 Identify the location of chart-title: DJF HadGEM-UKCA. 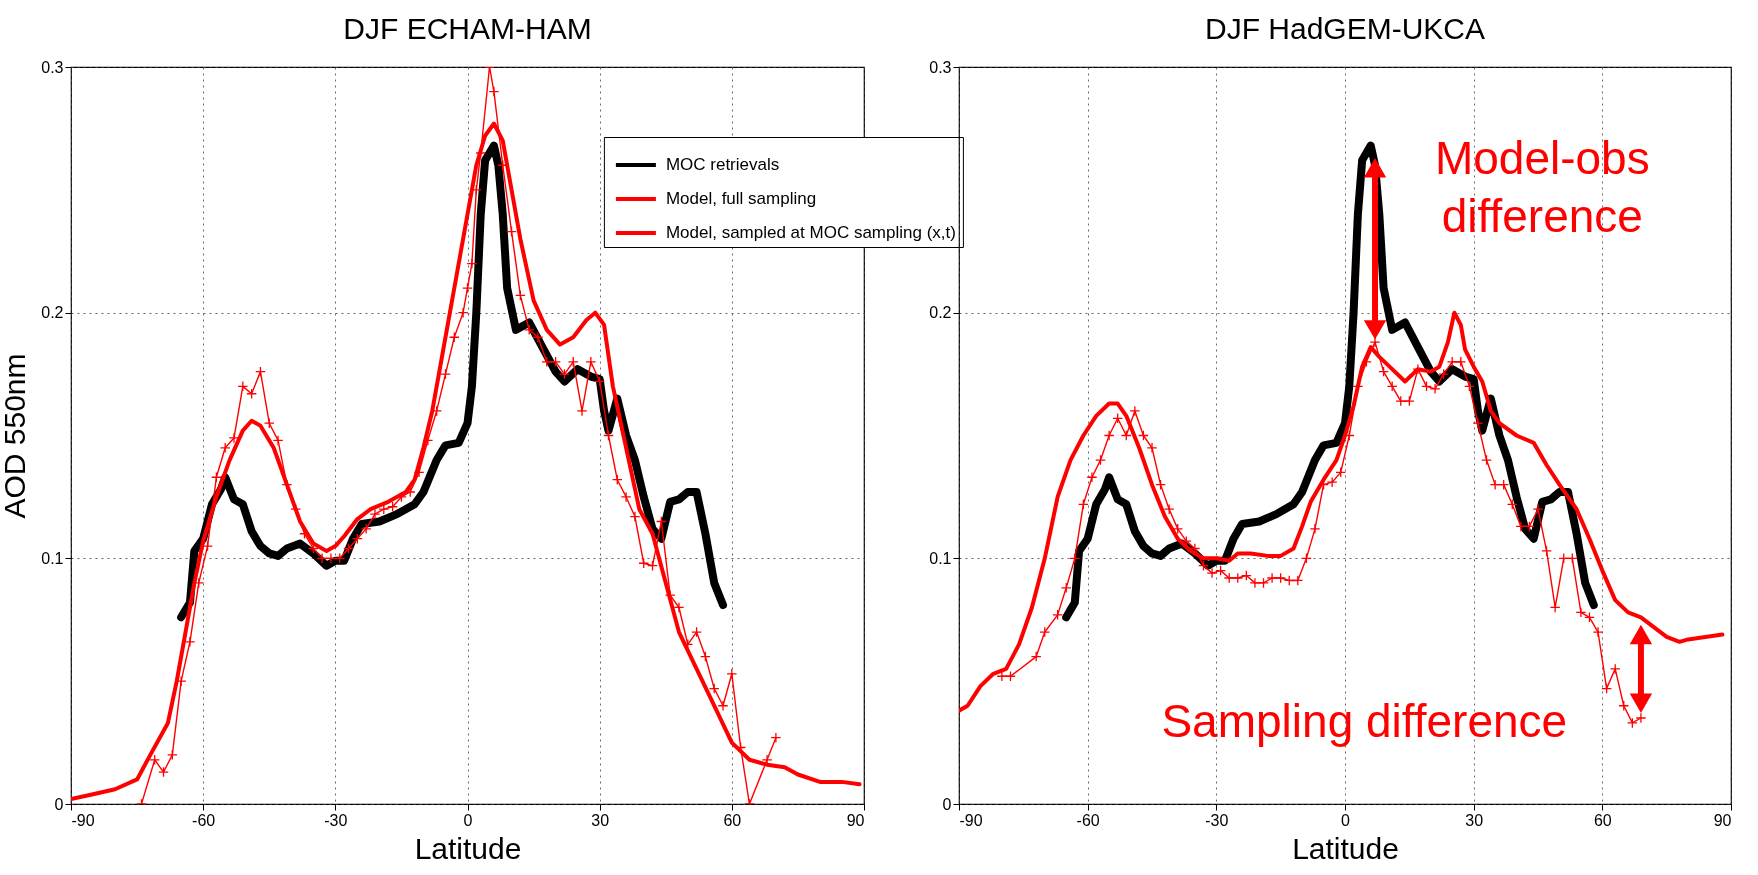
(1345, 28).